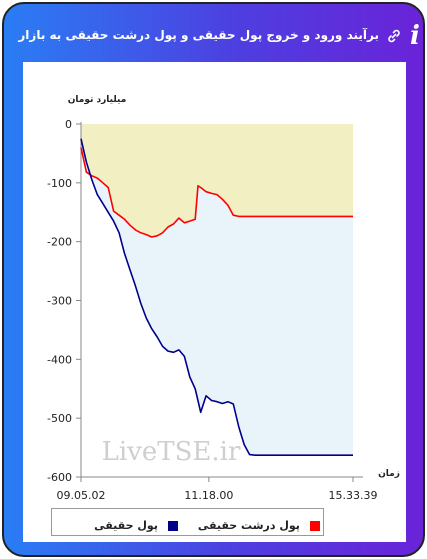  What do you see at coordinates (171, 452) in the screenshot?
I see `watermark: LiveTSE.ir` at bounding box center [171, 452].